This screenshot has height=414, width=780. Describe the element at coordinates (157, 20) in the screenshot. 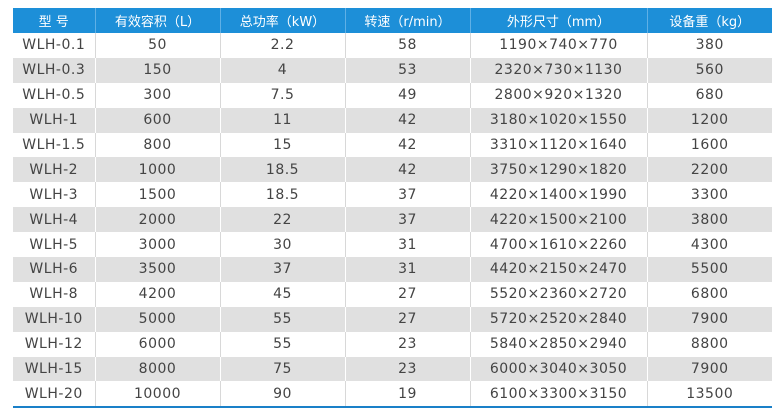

I see `column-header: 有效容积（L）` at that location.